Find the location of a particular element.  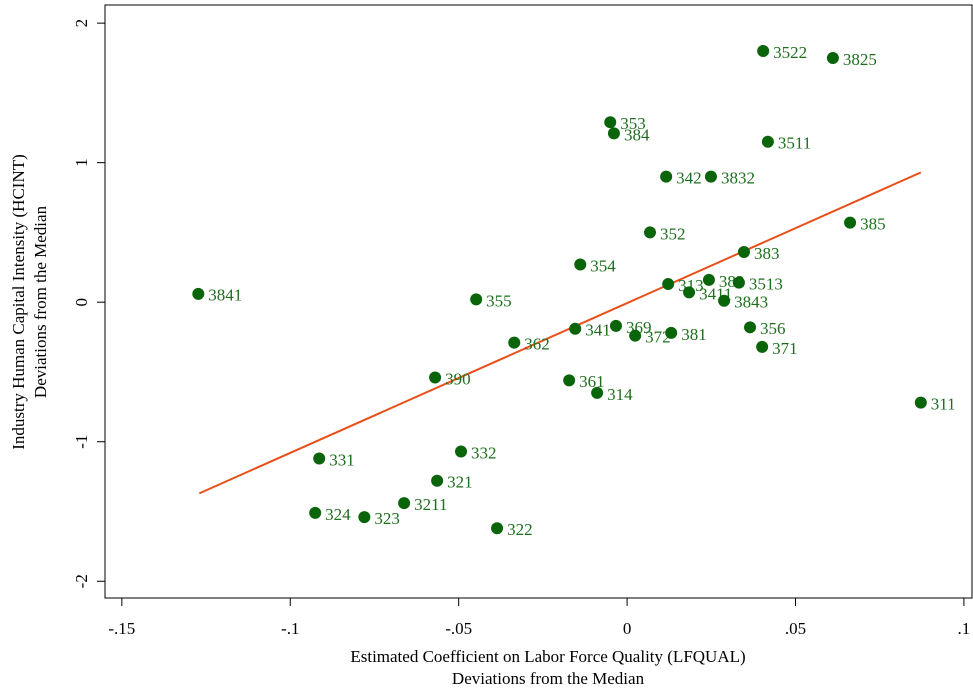

x-axis-title: Deviations from the Median is located at coordinates (548, 678).